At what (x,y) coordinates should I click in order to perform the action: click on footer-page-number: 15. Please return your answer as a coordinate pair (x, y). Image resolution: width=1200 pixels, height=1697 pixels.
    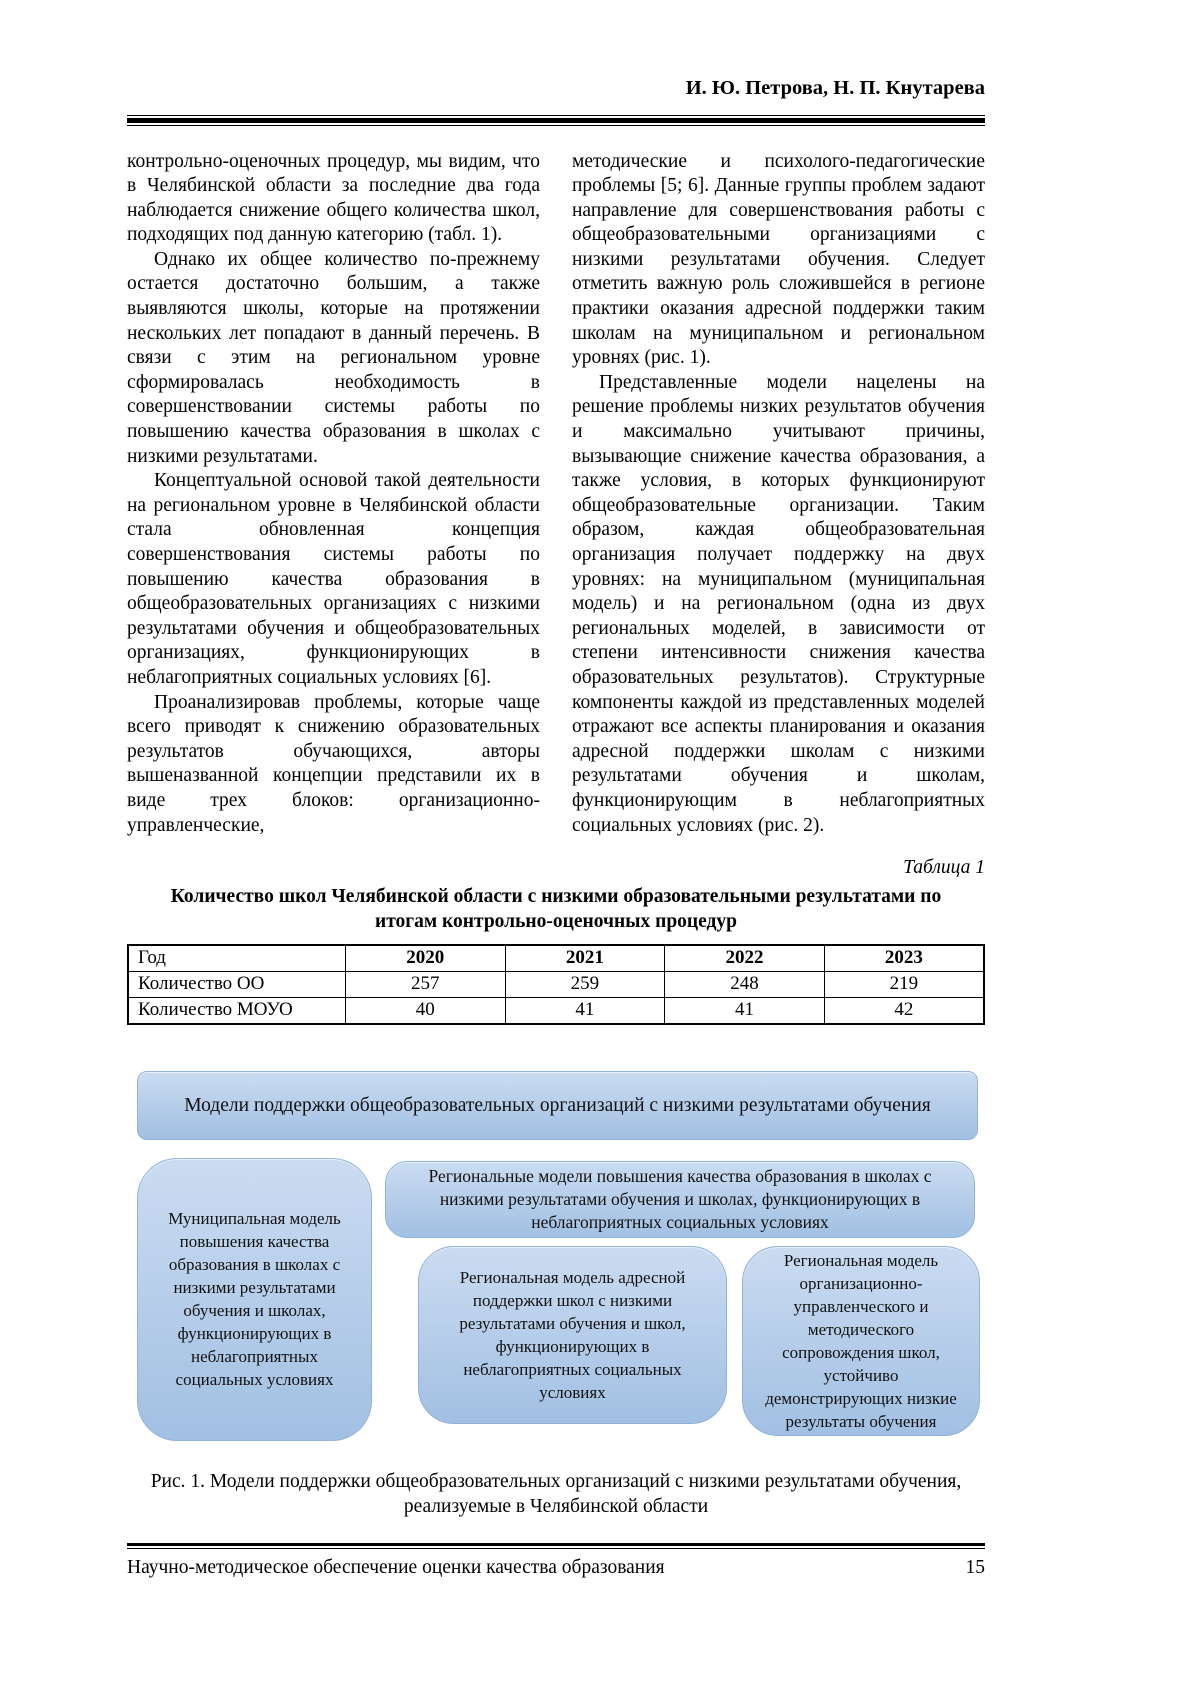
    Looking at the image, I should click on (975, 1567).